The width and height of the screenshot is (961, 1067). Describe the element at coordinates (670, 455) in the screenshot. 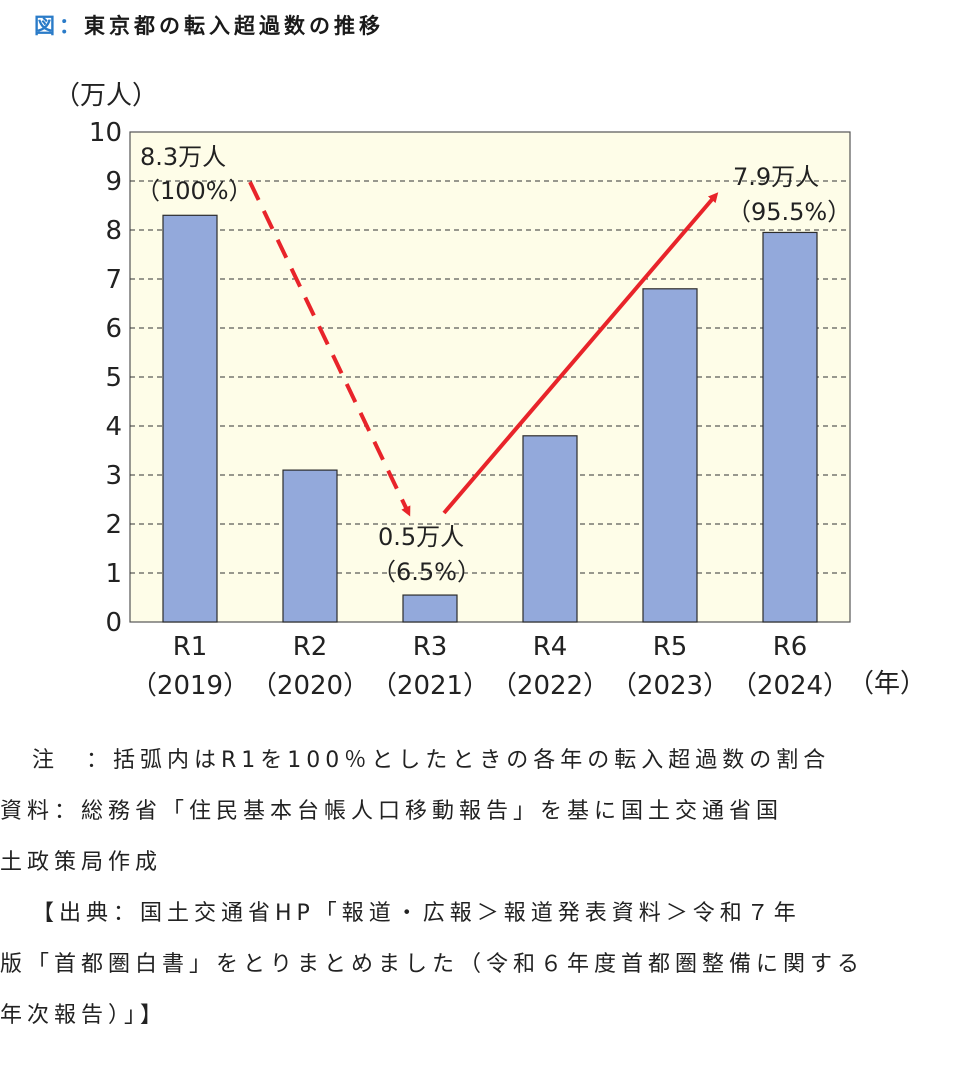

I see `bar-r5` at that location.